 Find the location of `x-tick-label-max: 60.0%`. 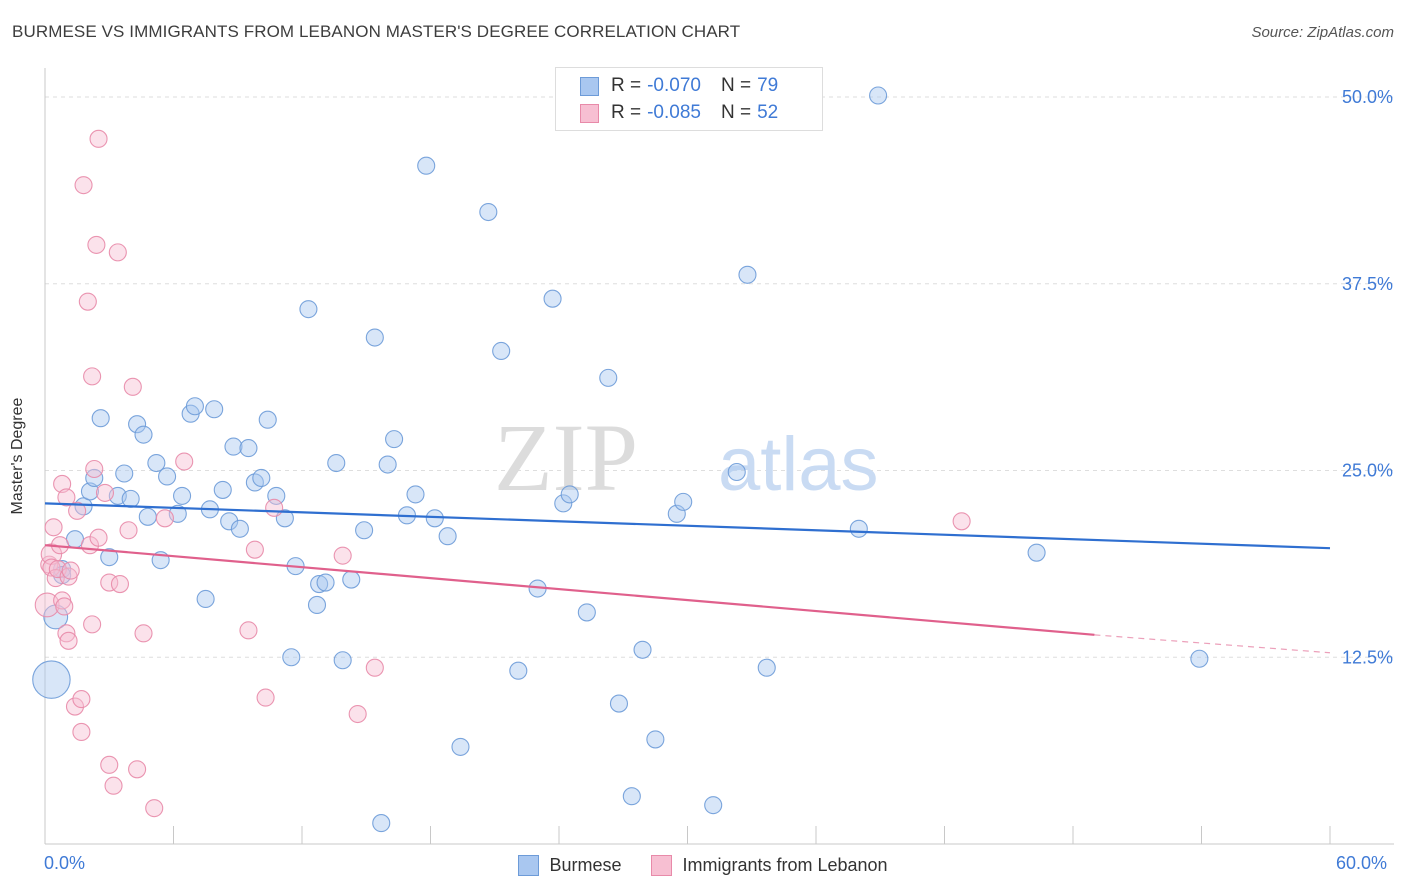

x-tick-label-max: 60.0% is located at coordinates (1362, 863).